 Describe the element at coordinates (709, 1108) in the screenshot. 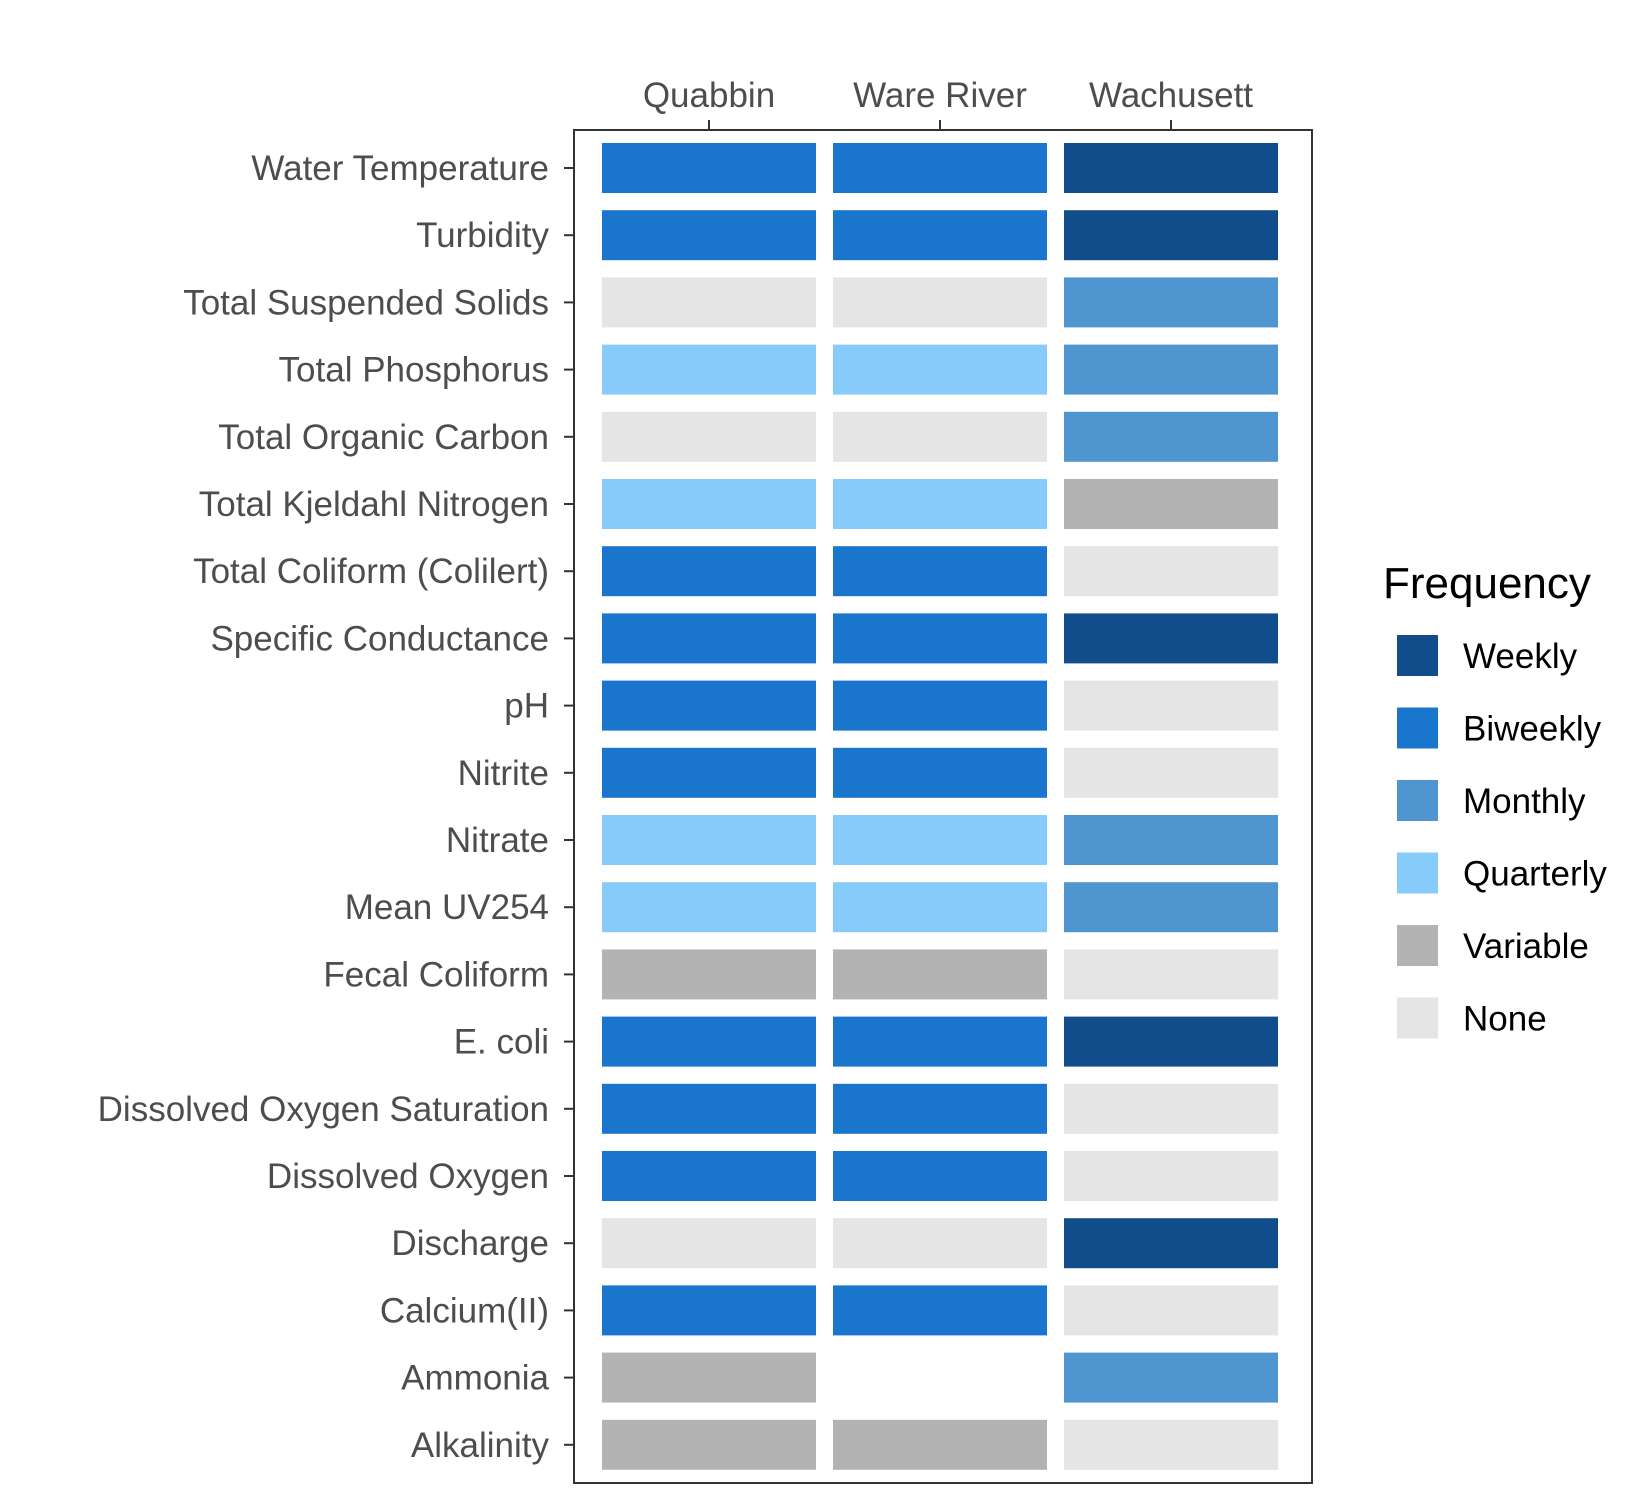

I see `cell-dissolved-oxygen-saturation-quabbin` at that location.